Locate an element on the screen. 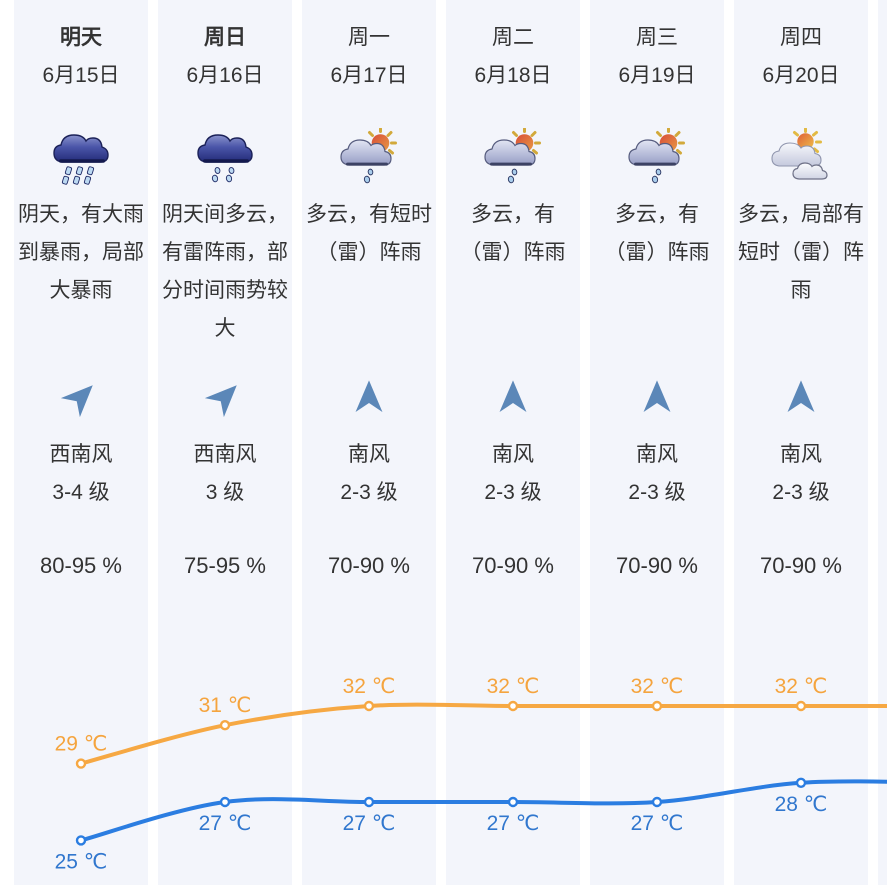  wind-level: 3 级 is located at coordinates (225, 492).